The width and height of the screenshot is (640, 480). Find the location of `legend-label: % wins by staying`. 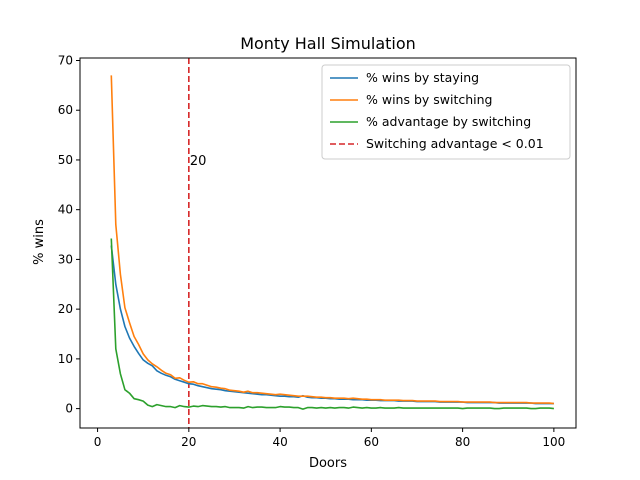

legend-label: % wins by staying is located at coordinates (422, 77).